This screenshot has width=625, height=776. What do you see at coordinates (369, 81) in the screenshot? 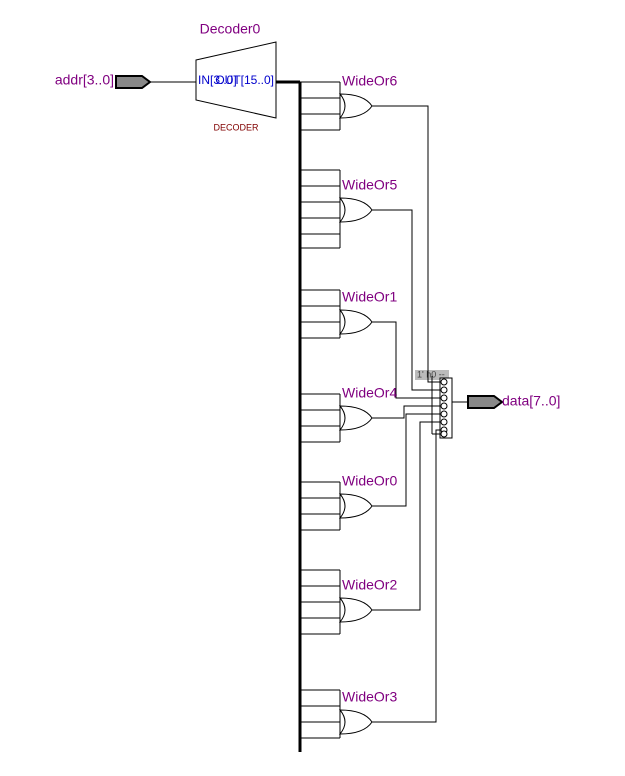
I see `gate-label: WideOr6` at bounding box center [369, 81].